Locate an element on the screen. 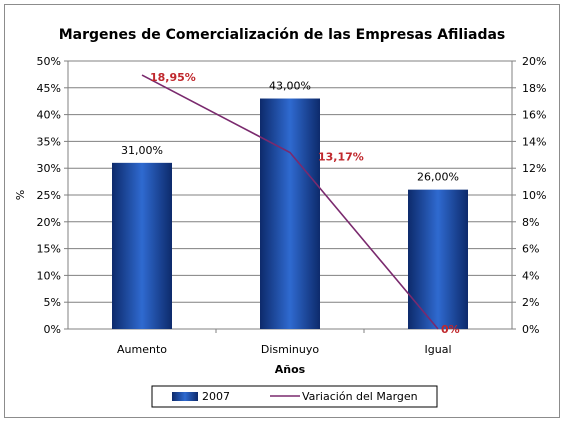 The height and width of the screenshot is (424, 565). x-tick-label: Aumento is located at coordinates (142, 349).